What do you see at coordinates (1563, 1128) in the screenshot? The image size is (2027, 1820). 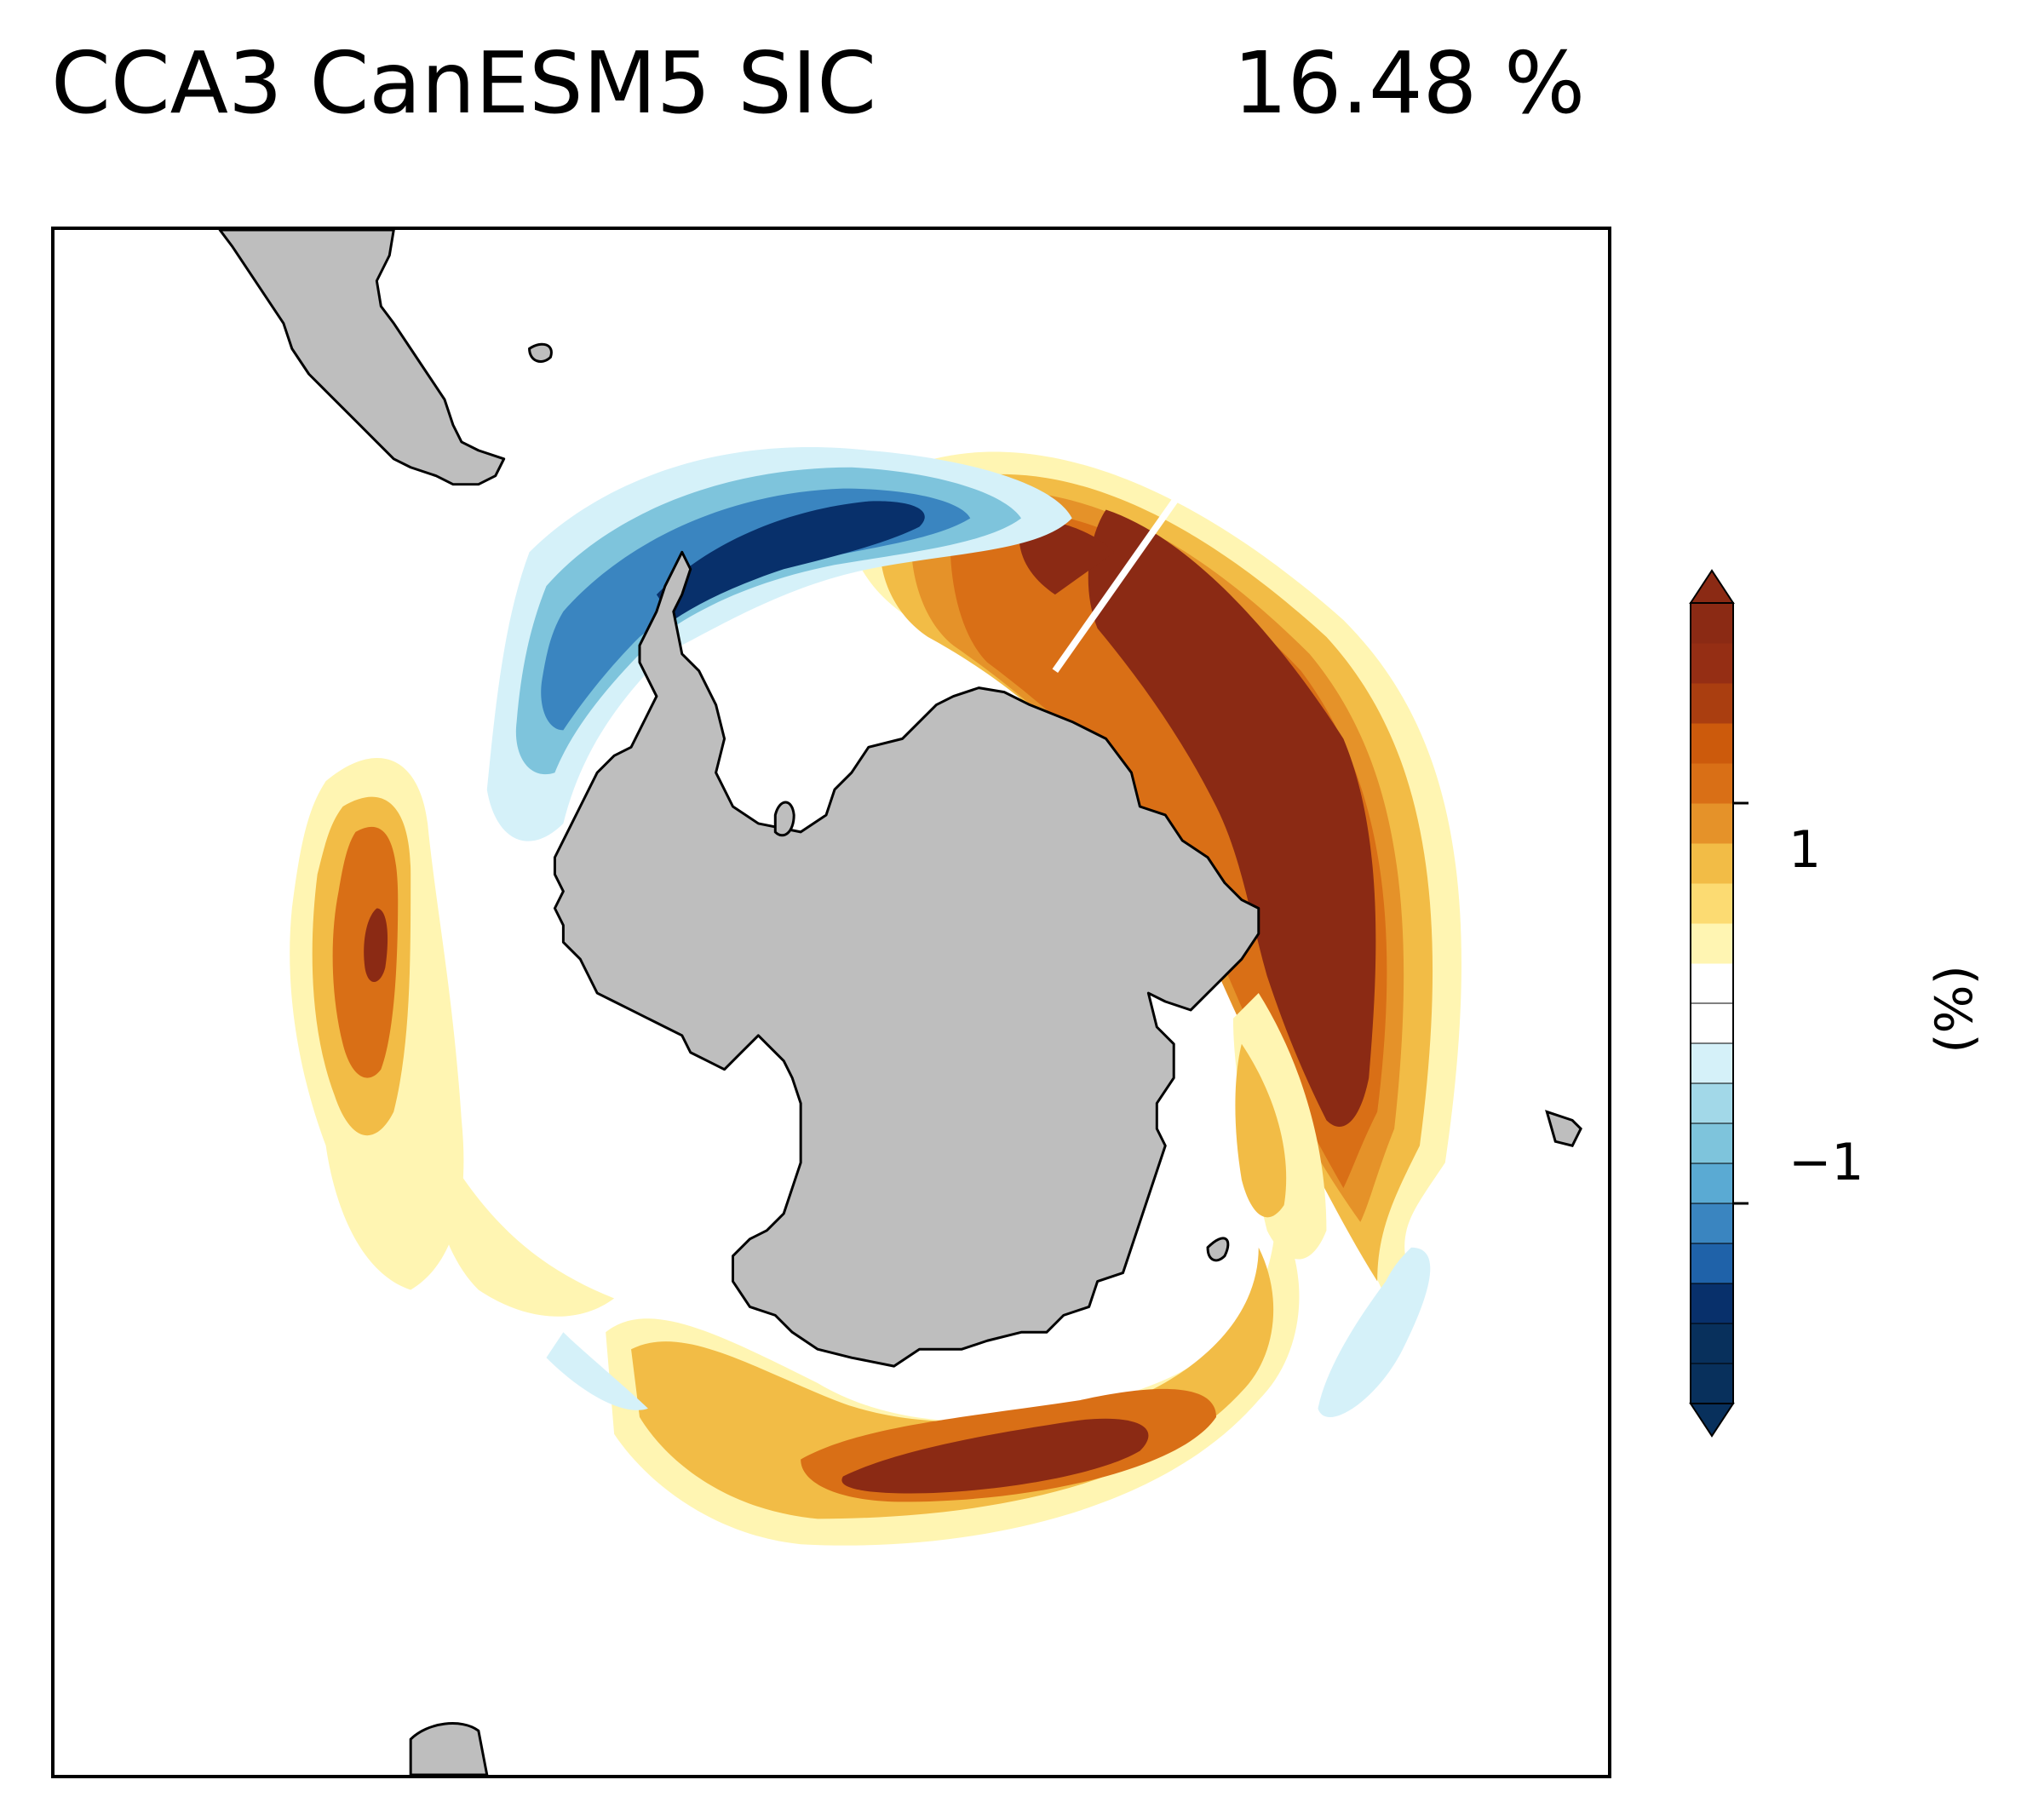 I see `kerguelen-islands` at bounding box center [1563, 1128].